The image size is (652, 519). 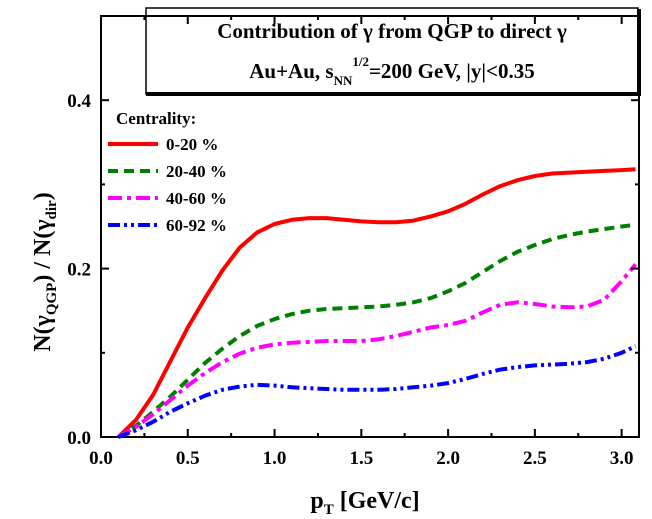 I want to click on subtitle-suffix: =200 GeV, |y|<0.35, so click(x=452, y=71).